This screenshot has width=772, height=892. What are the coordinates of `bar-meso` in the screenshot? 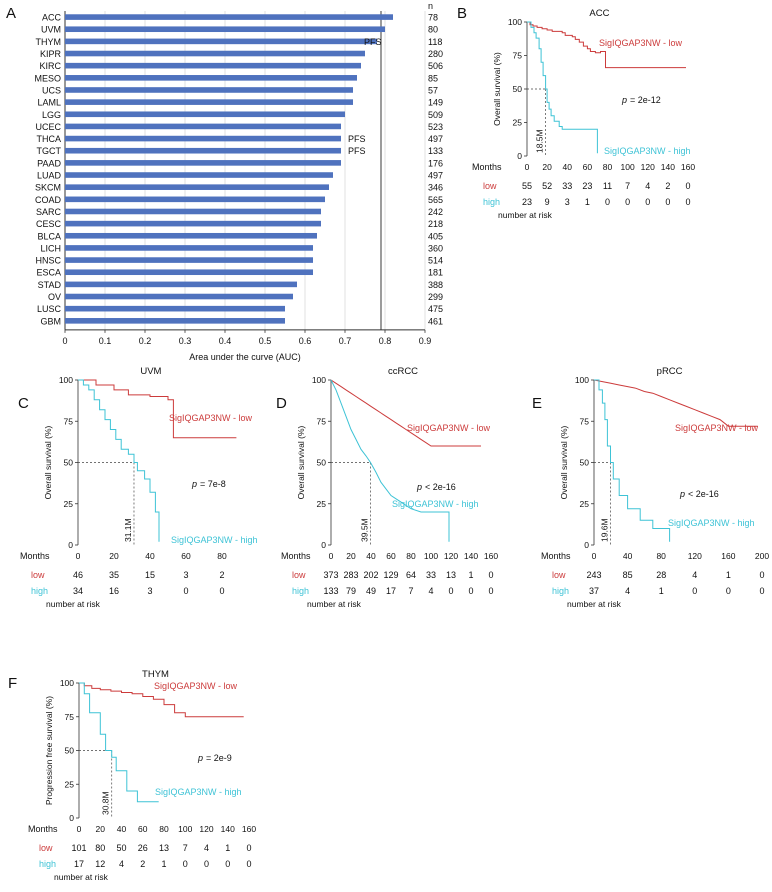 It's located at (211, 78).